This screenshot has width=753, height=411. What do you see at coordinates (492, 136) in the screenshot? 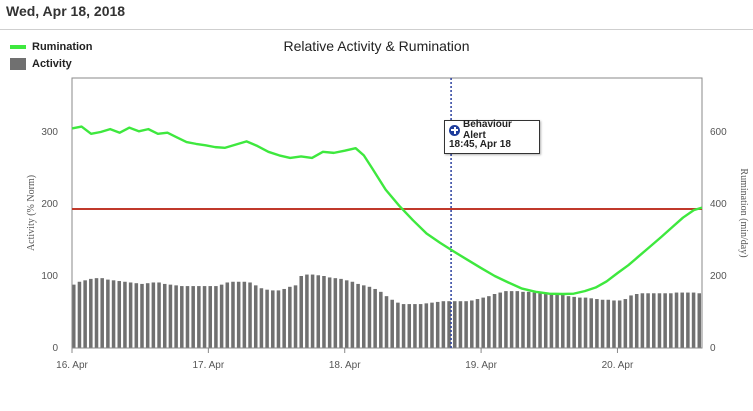
I see `behaviour-alert-tooltip: Behaviour Alert 18:45, Apr 18` at bounding box center [492, 136].